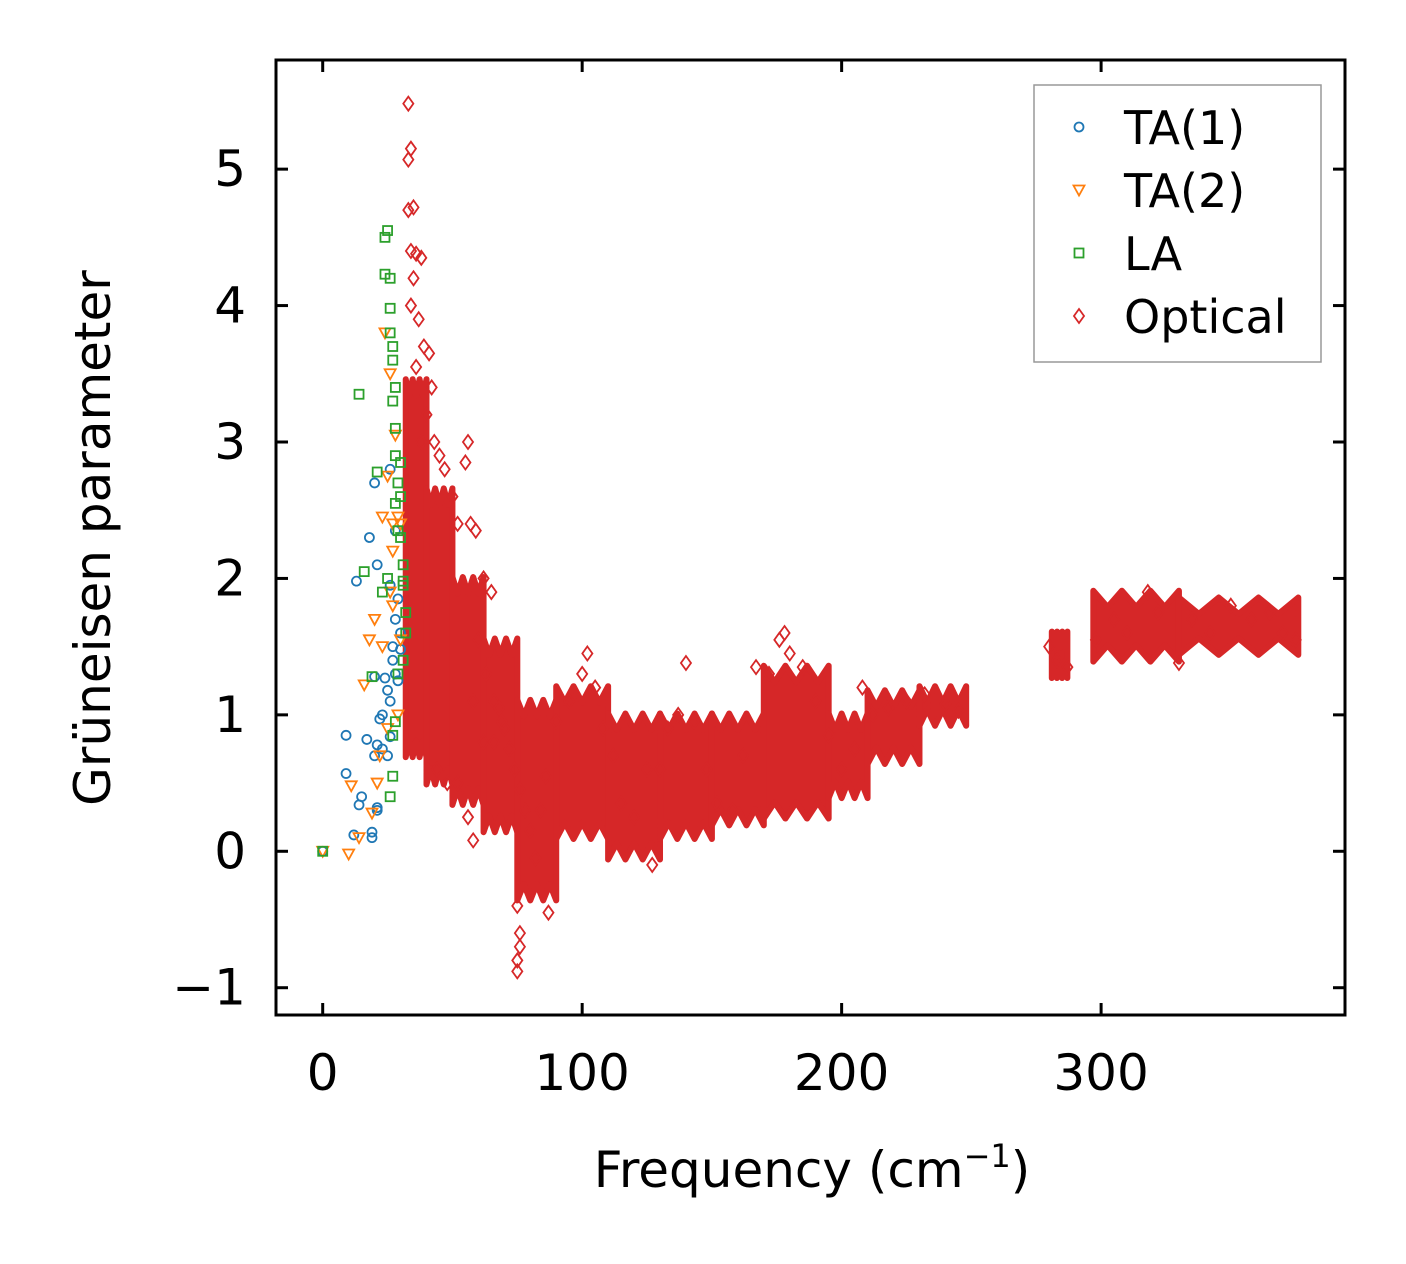 The image size is (1406, 1264). I want to click on legend-marker-la, so click(1079, 253).